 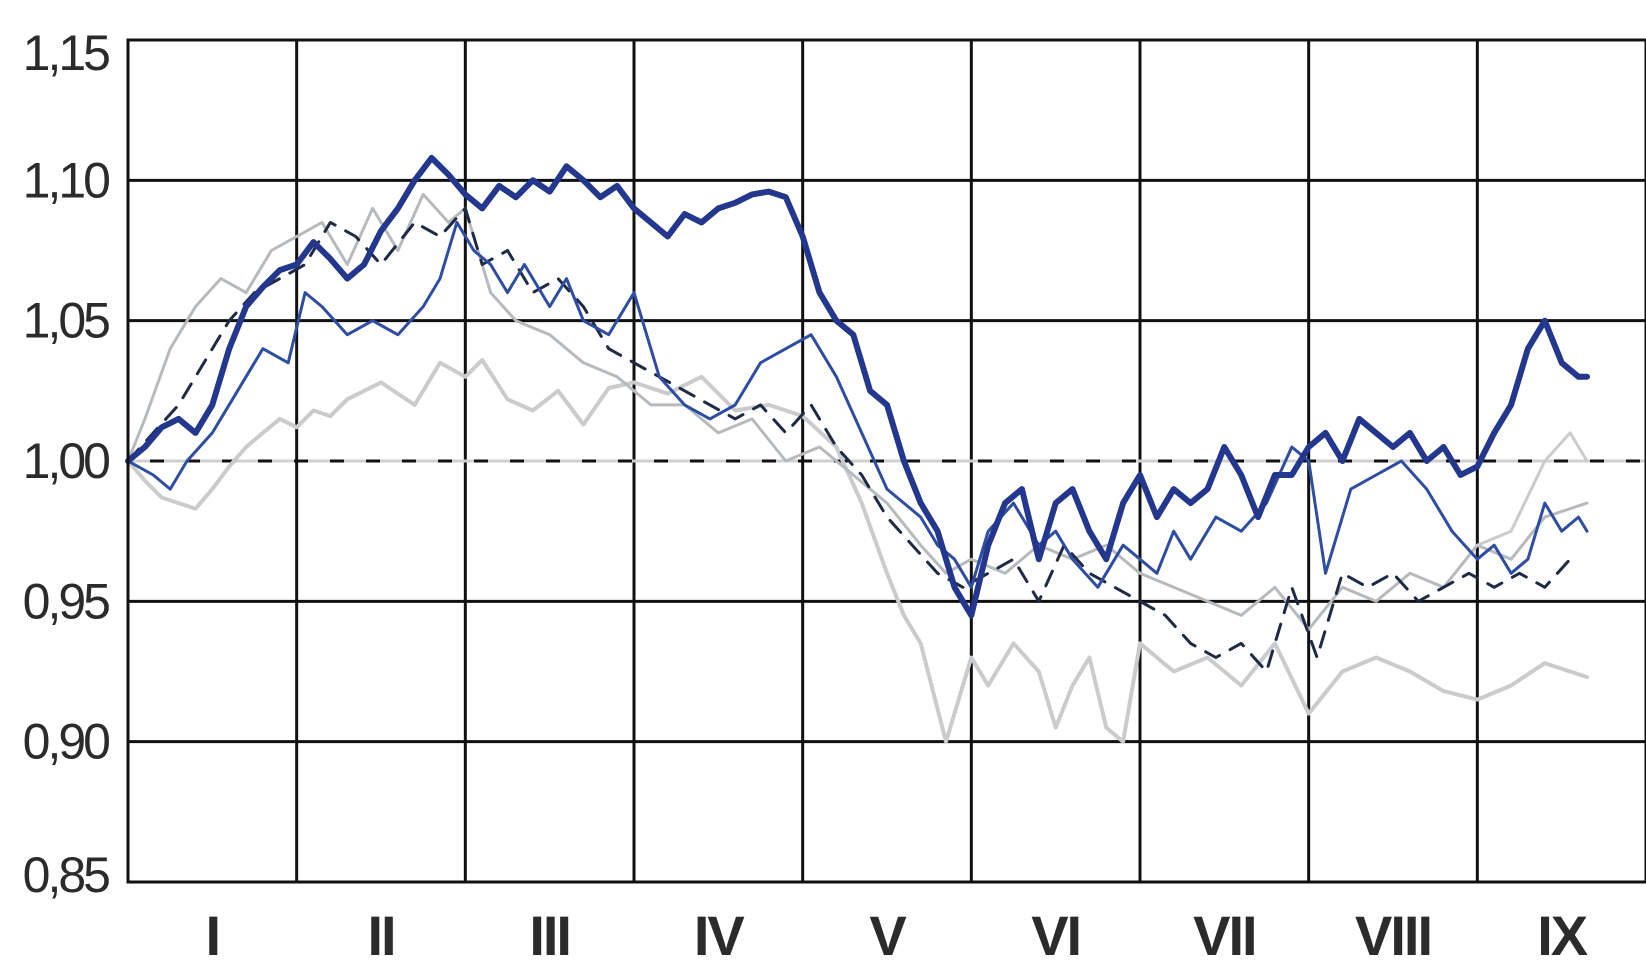 What do you see at coordinates (66, 180) in the screenshot?
I see `y-tick-label: 1,10` at bounding box center [66, 180].